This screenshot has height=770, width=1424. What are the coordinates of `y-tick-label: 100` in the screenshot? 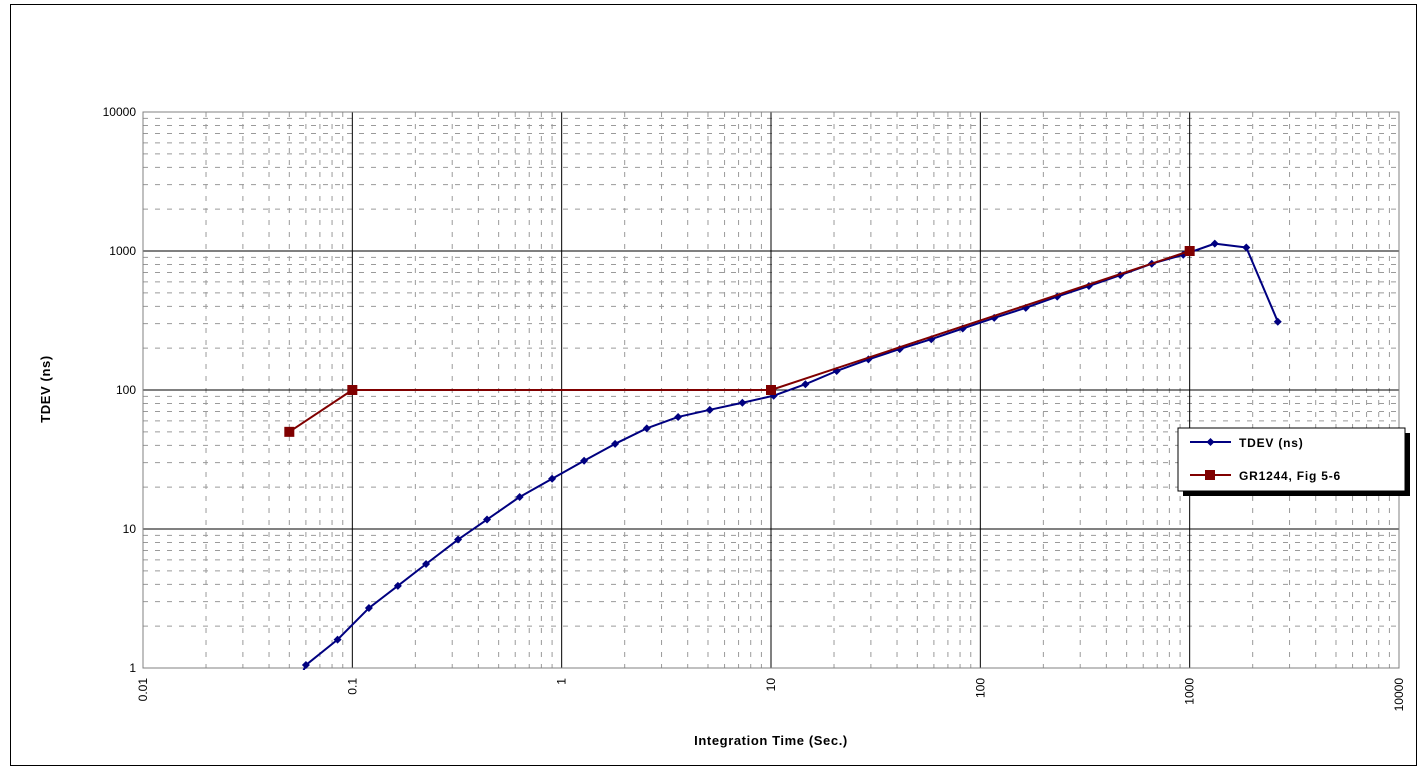 It's located at (126, 390).